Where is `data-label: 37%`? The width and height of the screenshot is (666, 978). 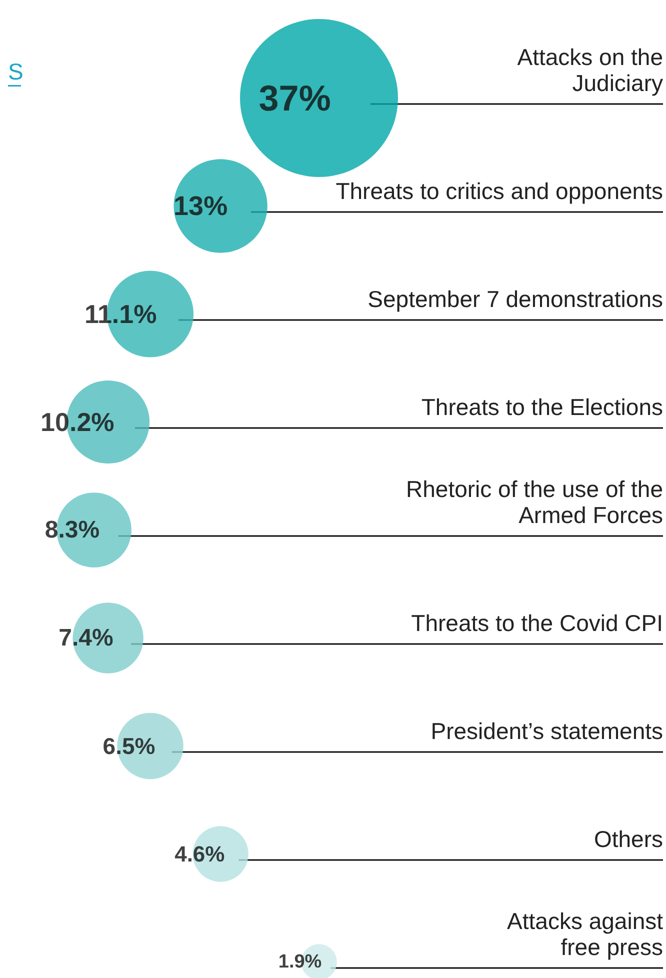
data-label: 37% is located at coordinates (294, 98).